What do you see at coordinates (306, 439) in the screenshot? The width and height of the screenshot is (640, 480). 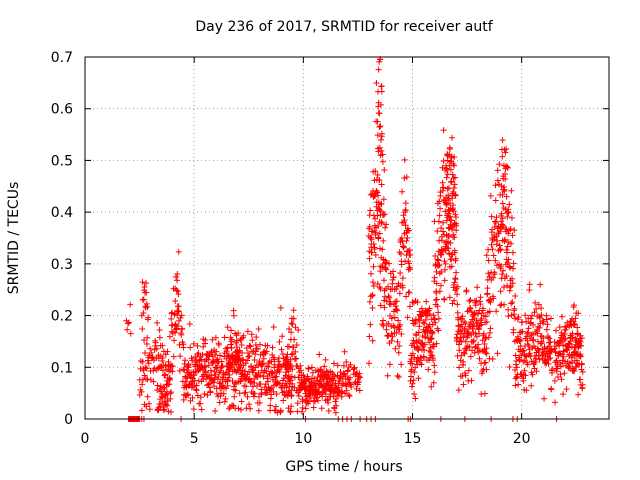 I see `x-tick-labels: 0 5 10 15 20` at bounding box center [306, 439].